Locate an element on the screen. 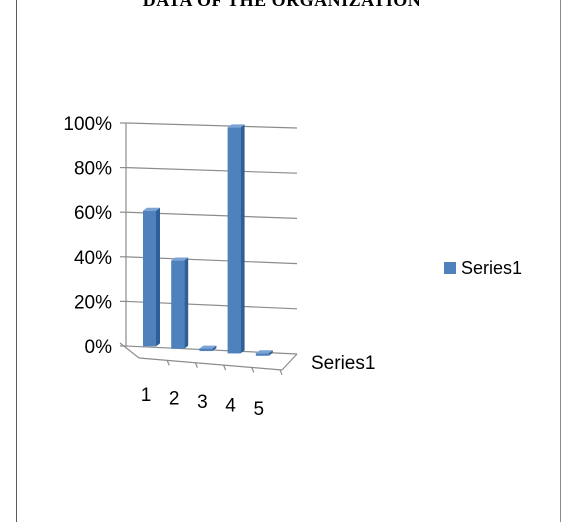  y-tick-label: 20% is located at coordinates (93, 302).